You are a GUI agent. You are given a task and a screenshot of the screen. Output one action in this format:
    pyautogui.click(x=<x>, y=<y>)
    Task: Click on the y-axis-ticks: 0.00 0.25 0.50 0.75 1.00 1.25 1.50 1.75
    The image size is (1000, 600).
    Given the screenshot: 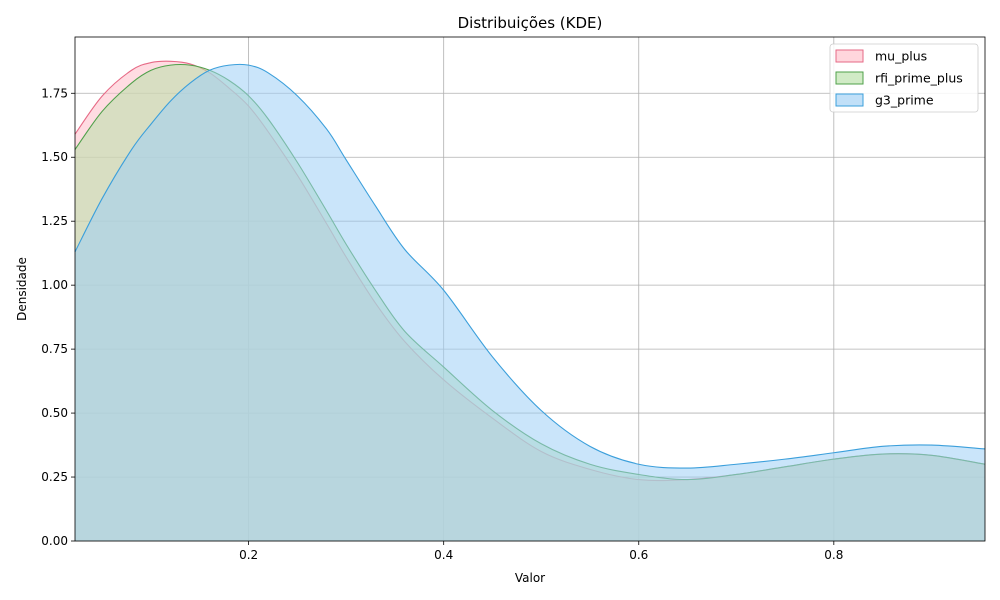 What is the action you would take?
    pyautogui.click(x=58, y=317)
    